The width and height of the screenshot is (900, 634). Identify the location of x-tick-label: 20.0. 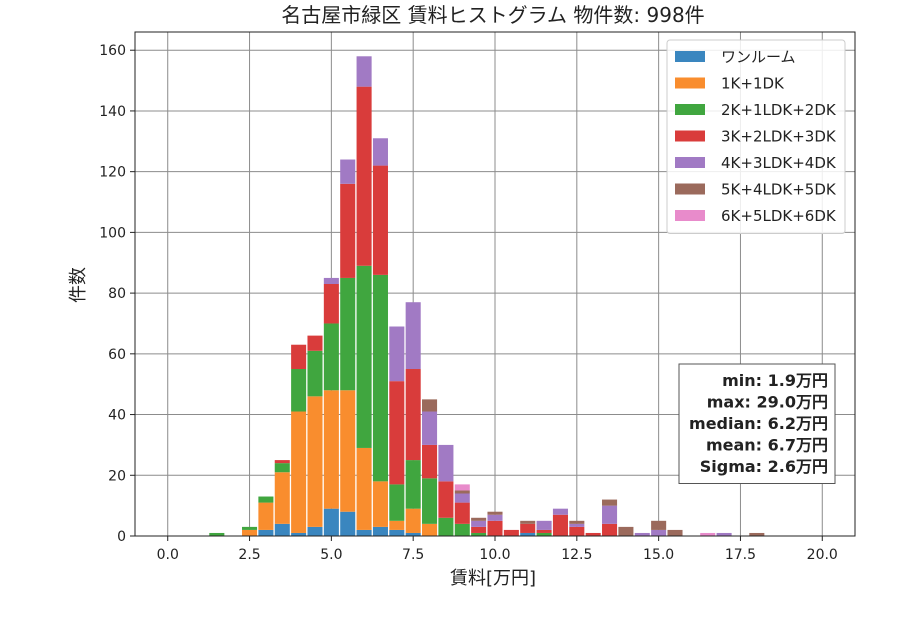
(822, 555).